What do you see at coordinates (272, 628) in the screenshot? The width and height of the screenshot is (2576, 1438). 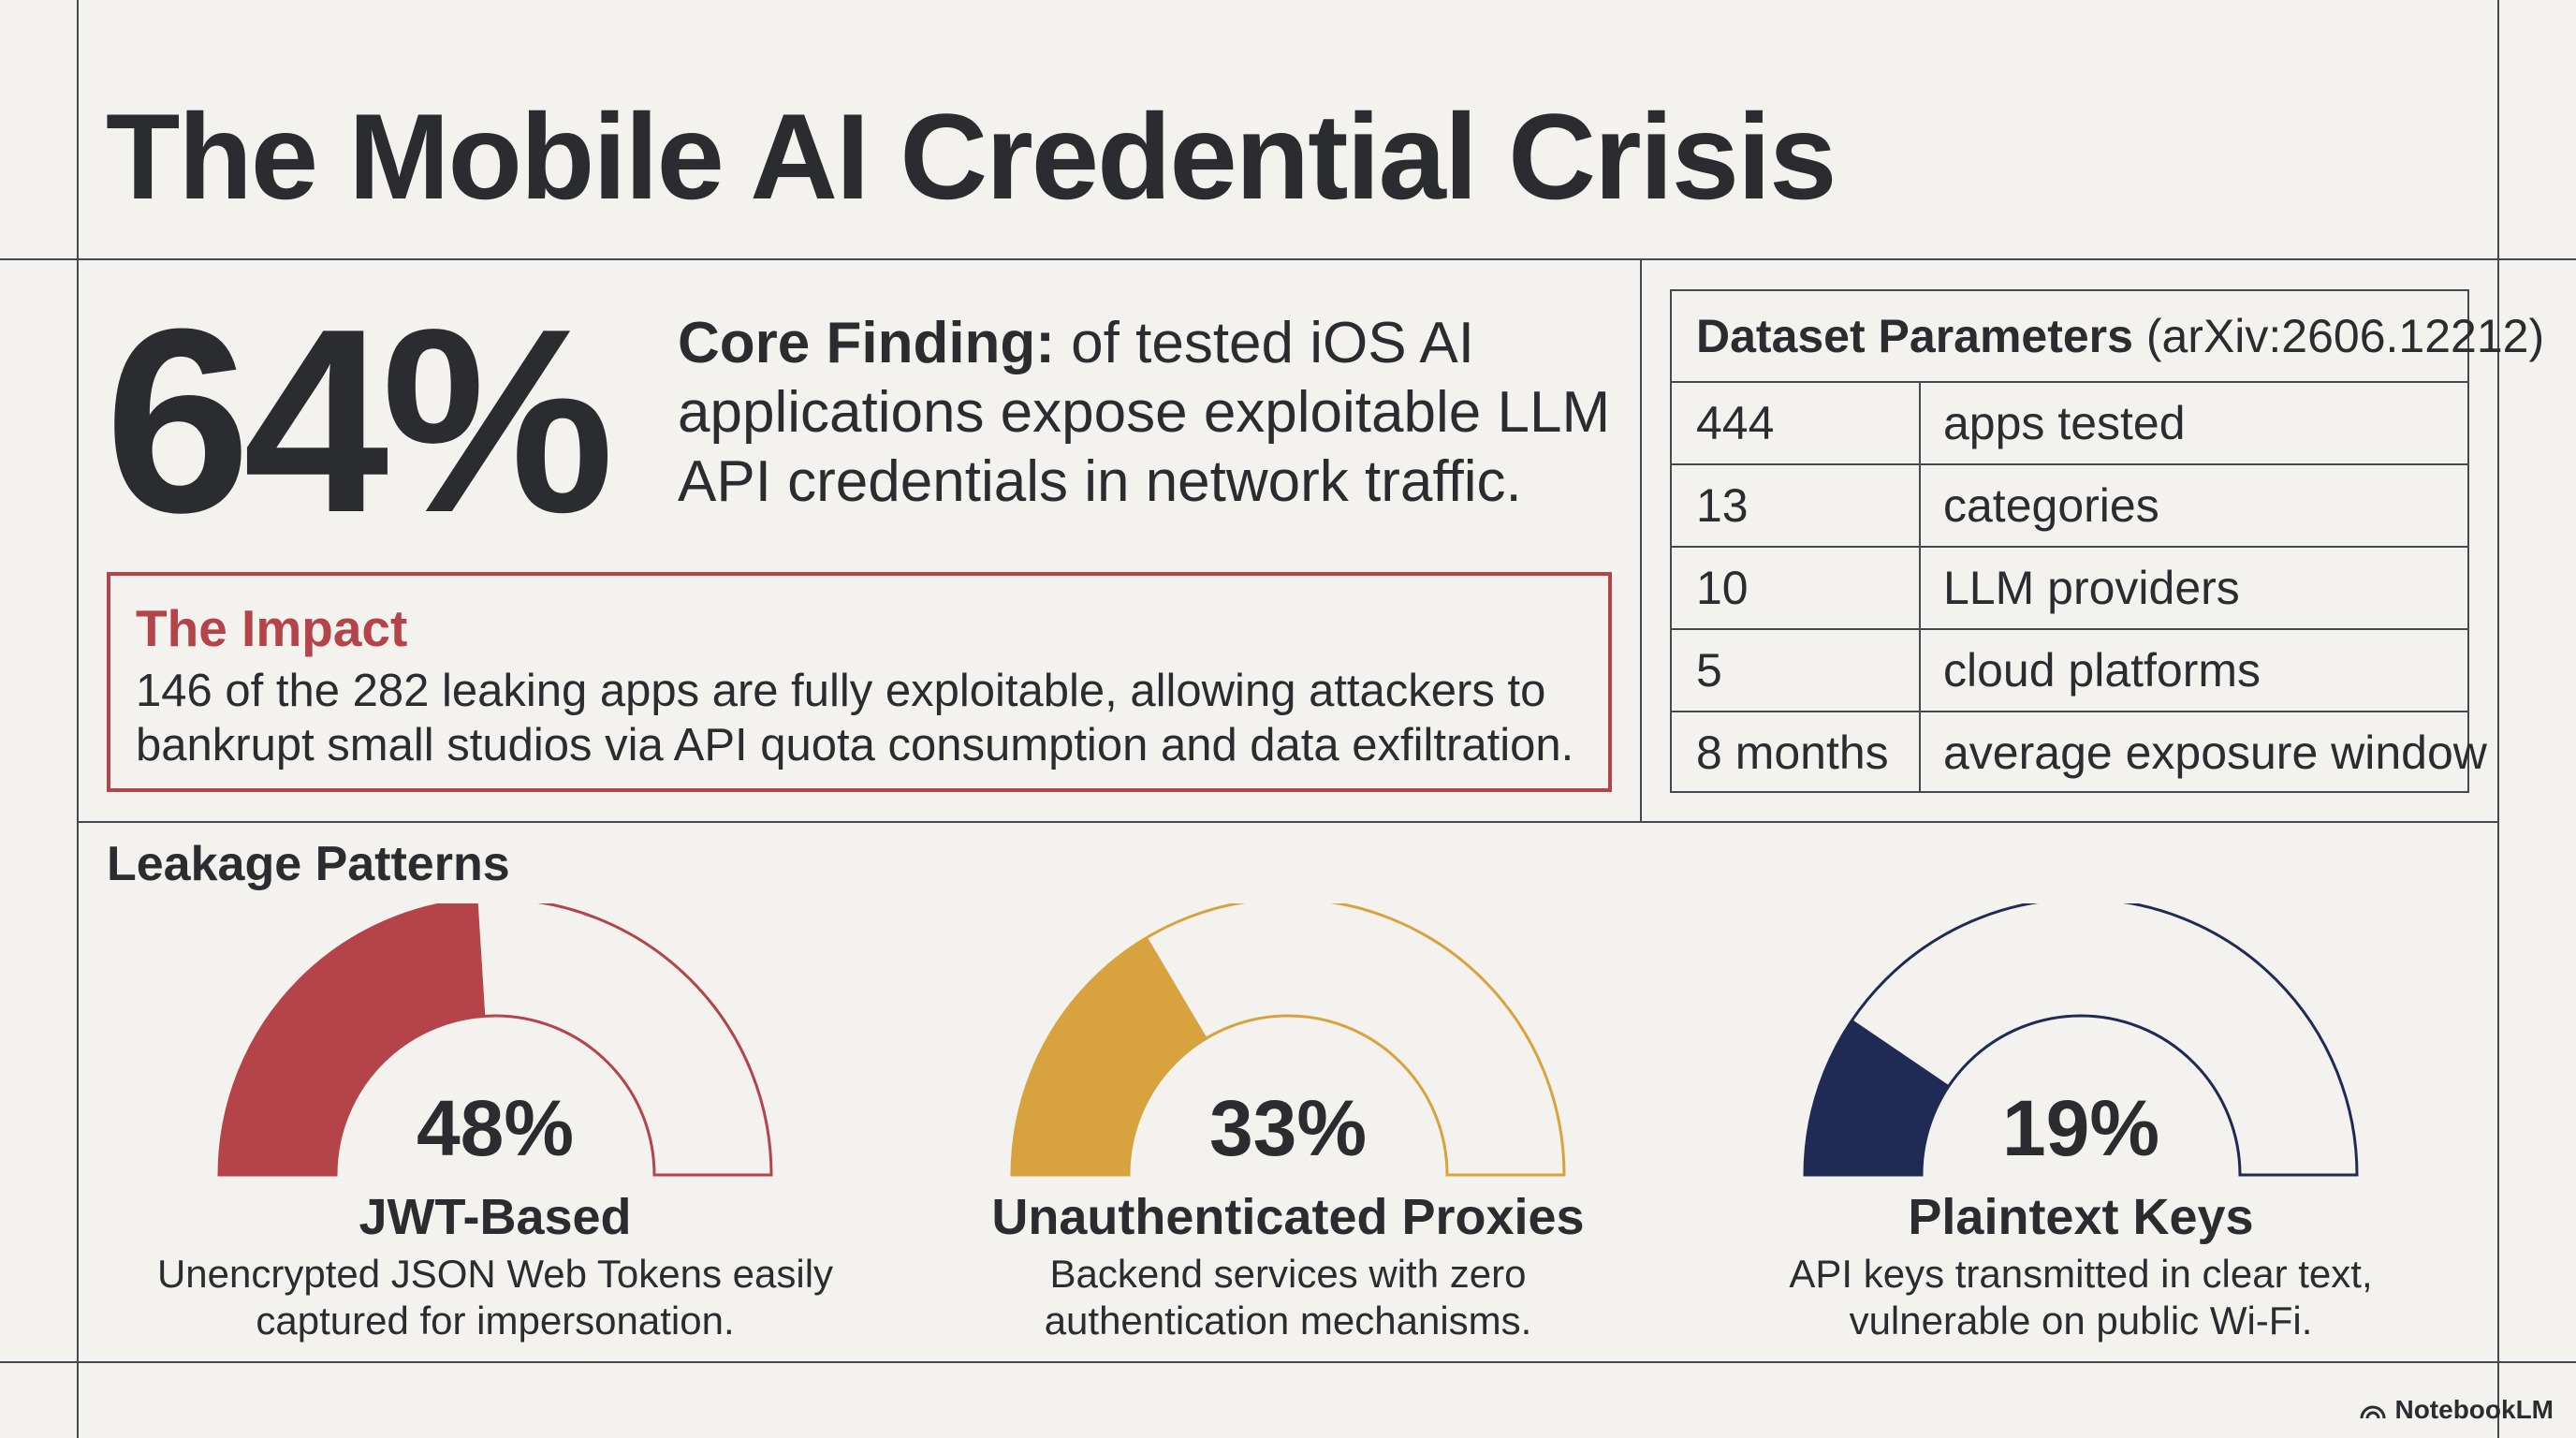 I see `impact-title: The Impact` at bounding box center [272, 628].